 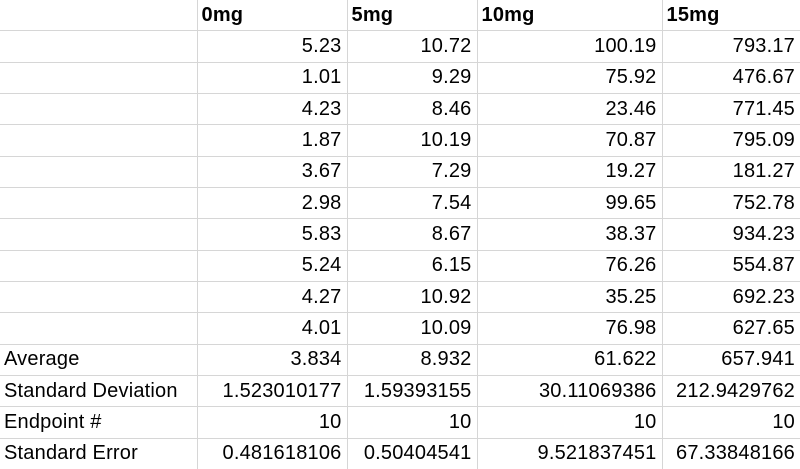 What do you see at coordinates (731, 172) in the screenshot?
I see `cell: 181.27` at bounding box center [731, 172].